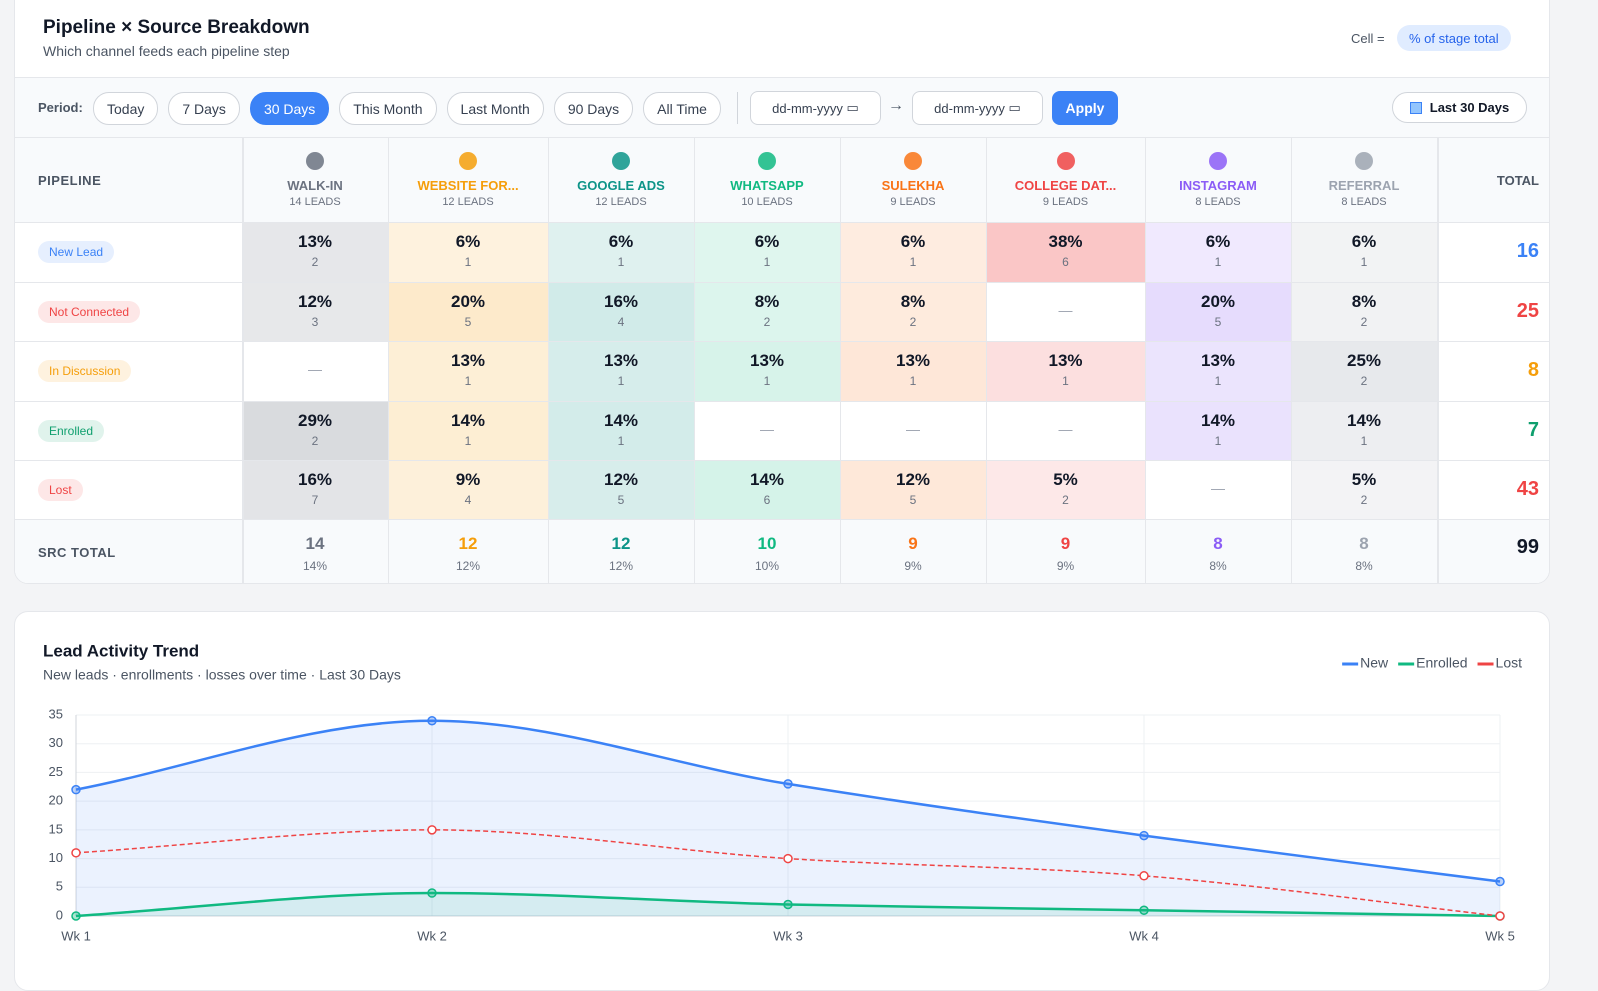 The image size is (1598, 991). I want to click on source-total: 14, so click(315, 543).